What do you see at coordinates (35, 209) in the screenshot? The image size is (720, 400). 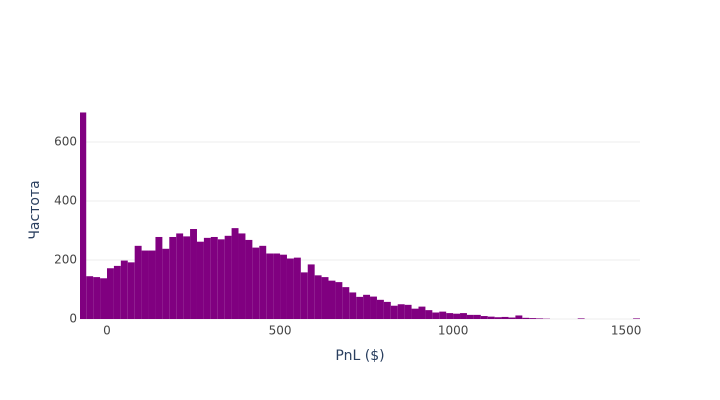 I see `y-axis-title: Частота` at bounding box center [35, 209].